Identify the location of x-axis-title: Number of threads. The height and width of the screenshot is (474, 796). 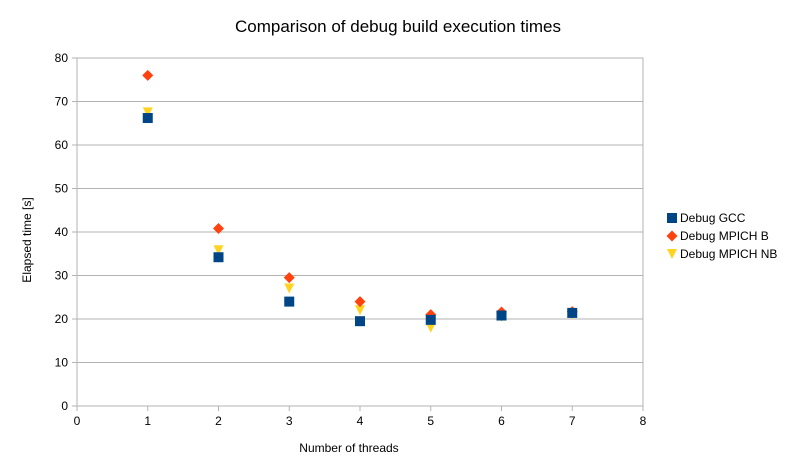
(348, 448).